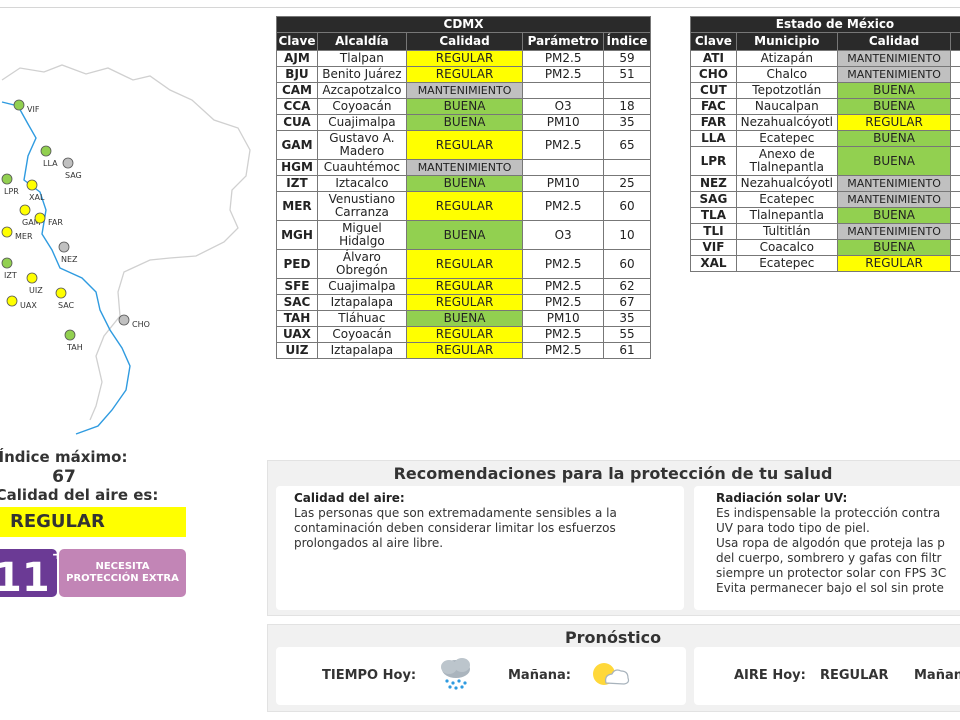  Describe the element at coordinates (627, 167) in the screenshot. I see `index-cell` at that location.